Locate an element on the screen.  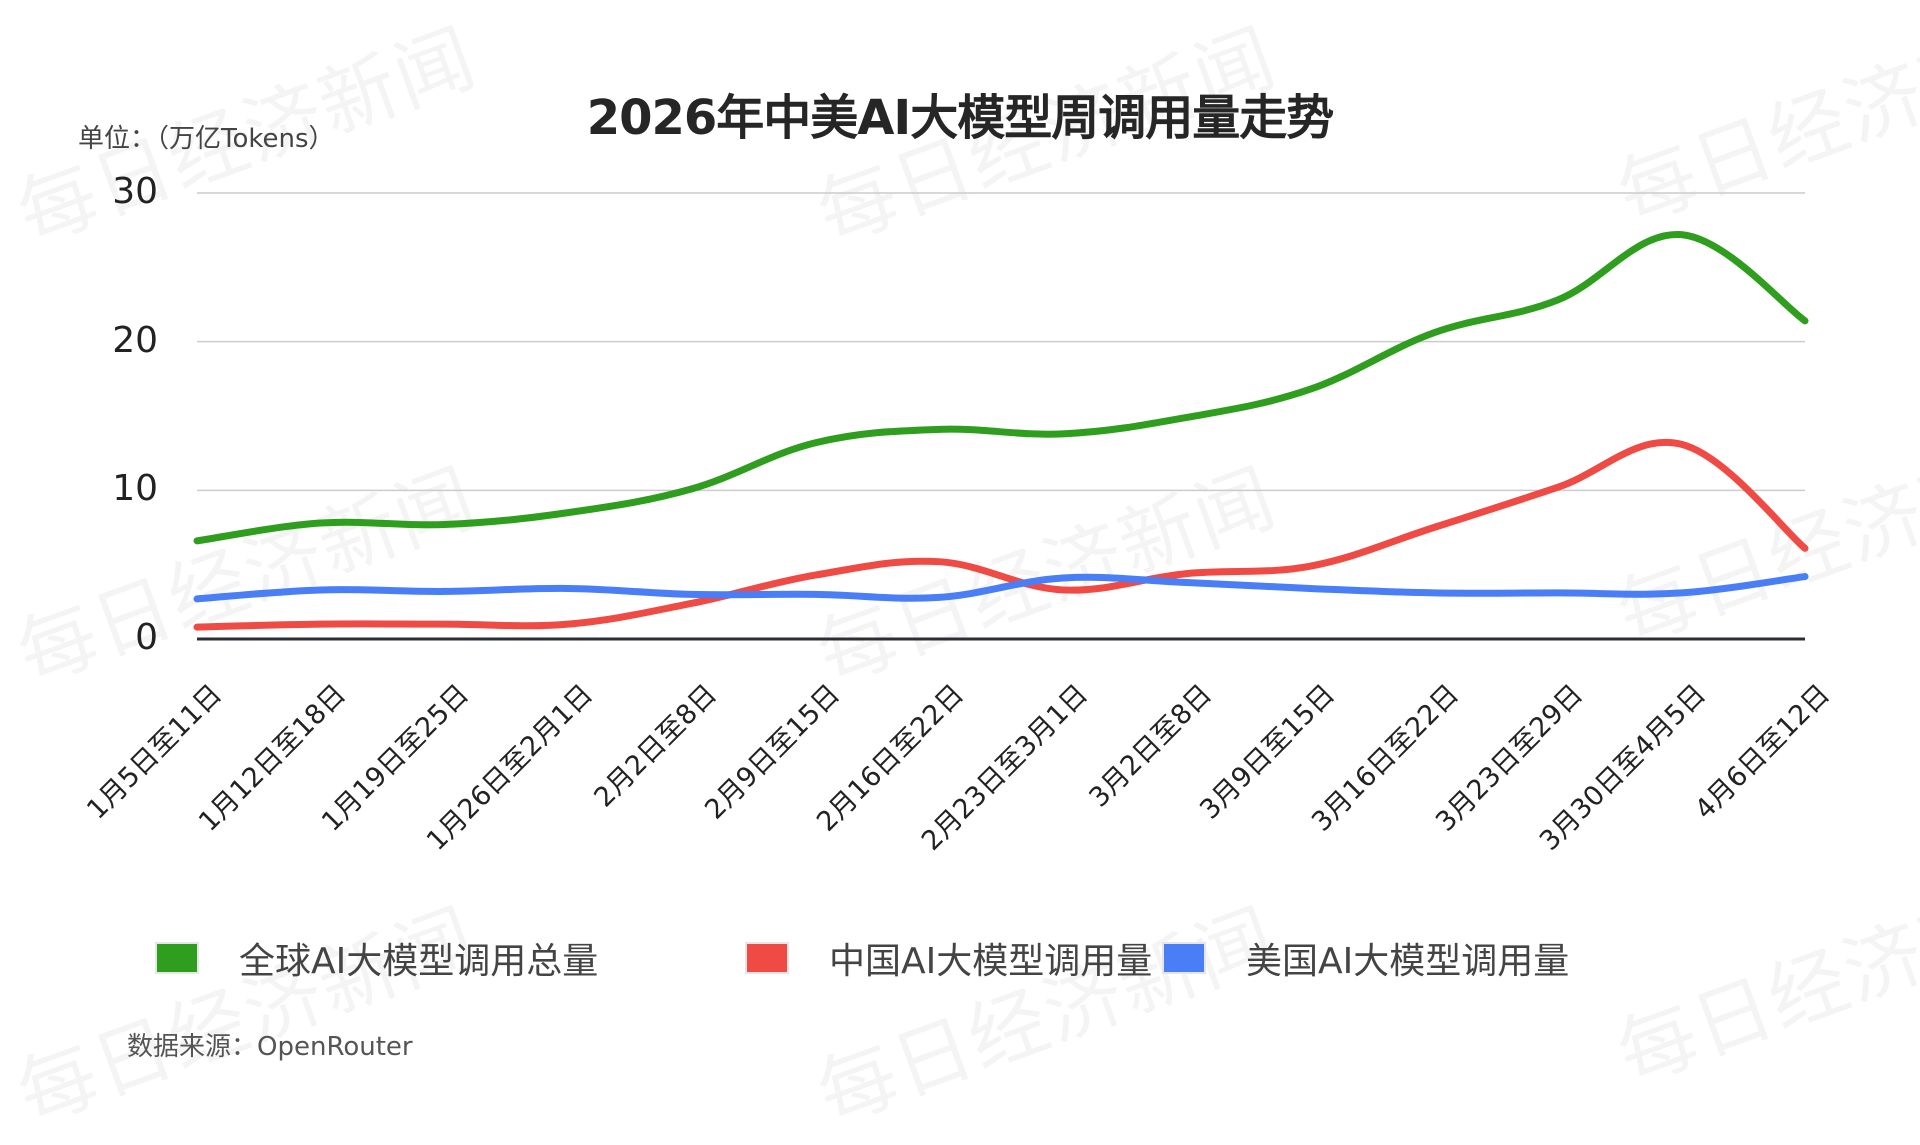
unit-label: 单位：（万亿Tokens） is located at coordinates (206, 139).